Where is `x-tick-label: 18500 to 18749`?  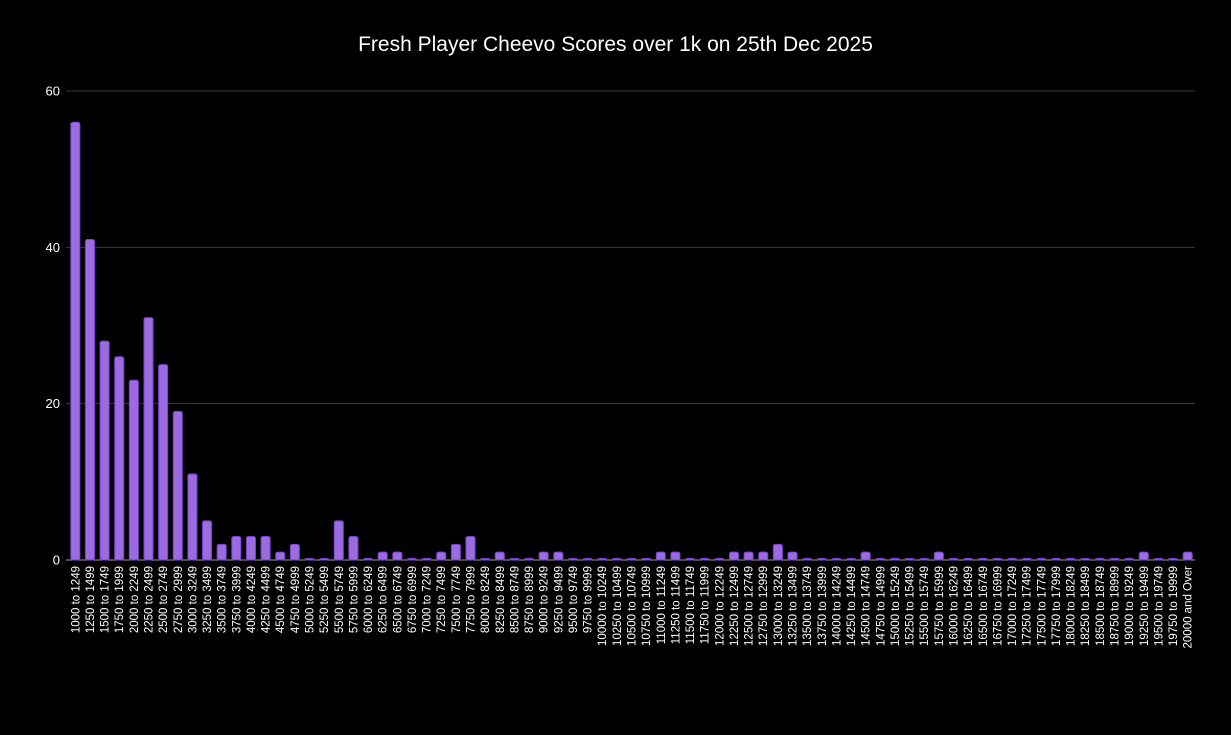
x-tick-label: 18500 to 18749 is located at coordinates (1101, 606).